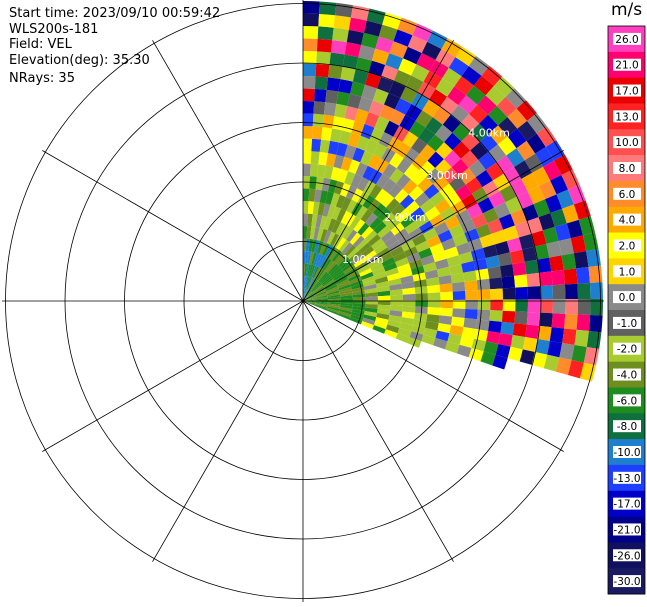 The height and width of the screenshot is (607, 647). Describe the element at coordinates (626, 479) in the screenshot. I see `colorbar-tick-label: -13.0` at that location.